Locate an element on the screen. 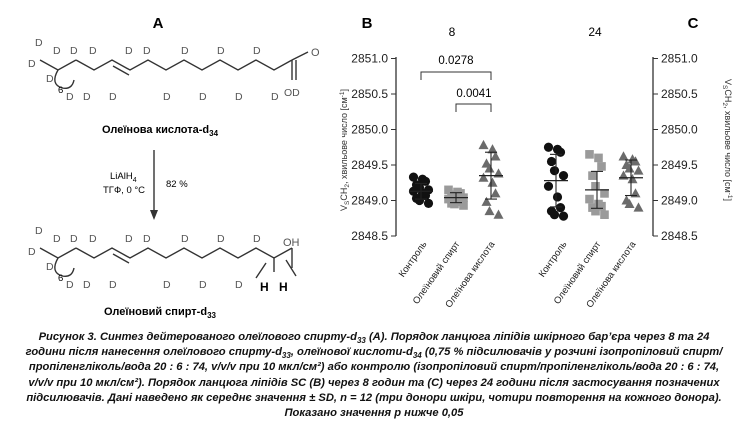 This screenshot has height=425, width=748. p-value-label: 0.0278 is located at coordinates (455, 61).